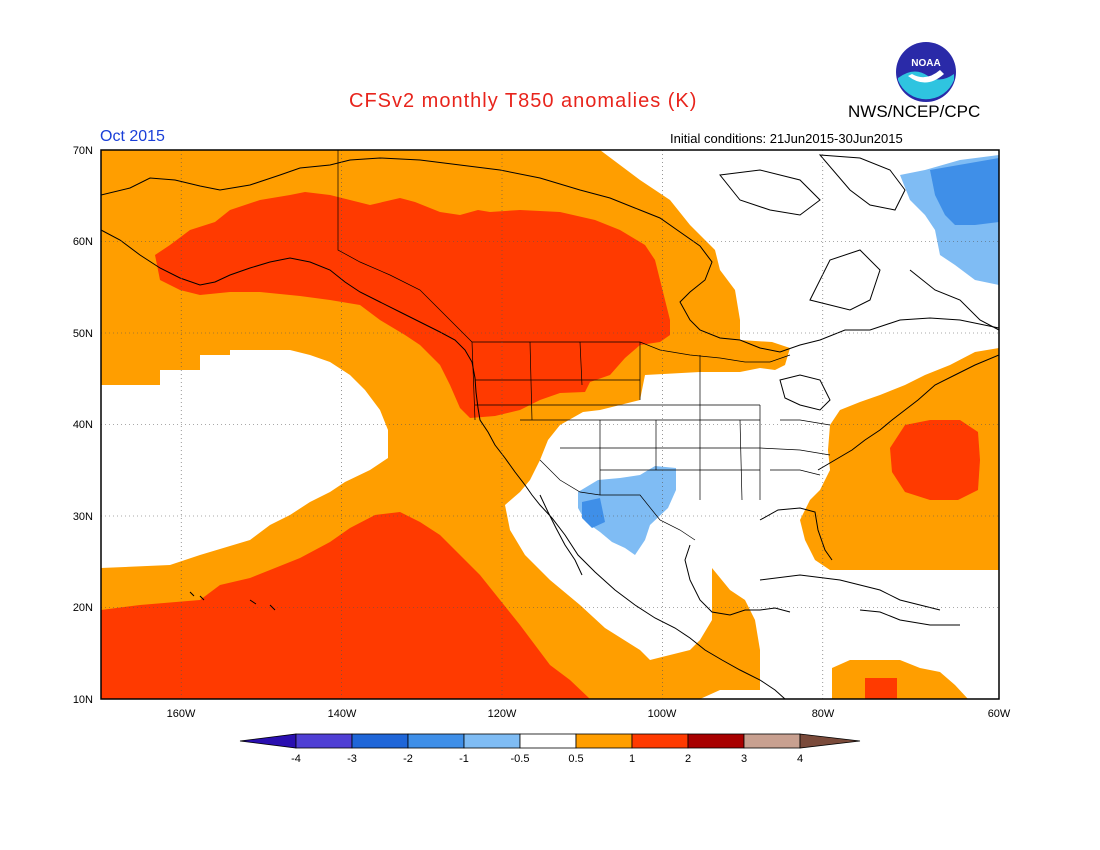  Describe the element at coordinates (181, 714) in the screenshot. I see `lon-label-160w: 160W` at that location.